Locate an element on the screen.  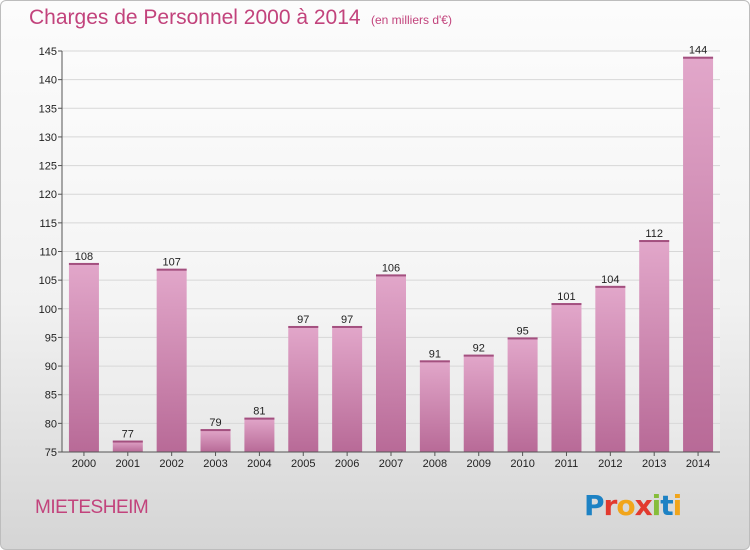
data-label: 79 is located at coordinates (215, 423).